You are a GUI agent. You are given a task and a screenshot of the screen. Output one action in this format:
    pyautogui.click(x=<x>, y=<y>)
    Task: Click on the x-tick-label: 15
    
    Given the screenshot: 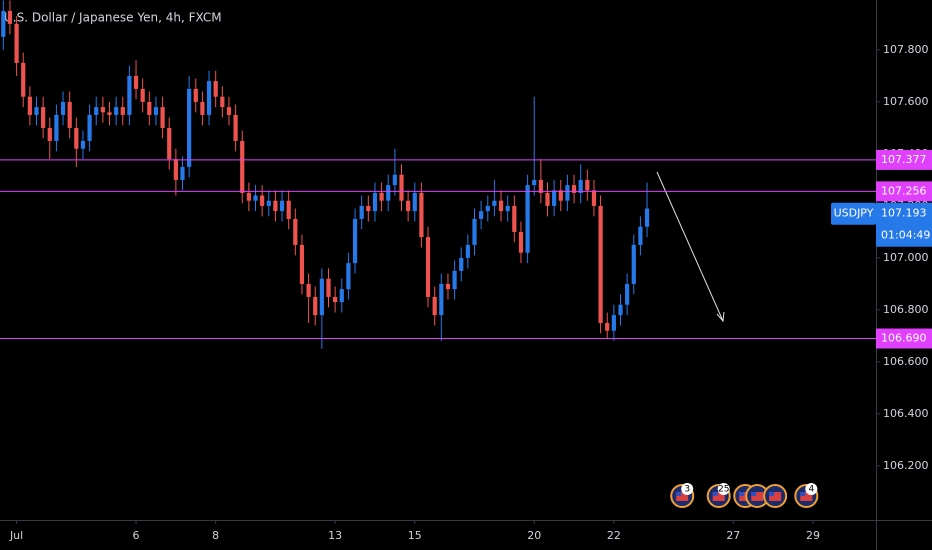 What is the action you would take?
    pyautogui.click(x=415, y=535)
    